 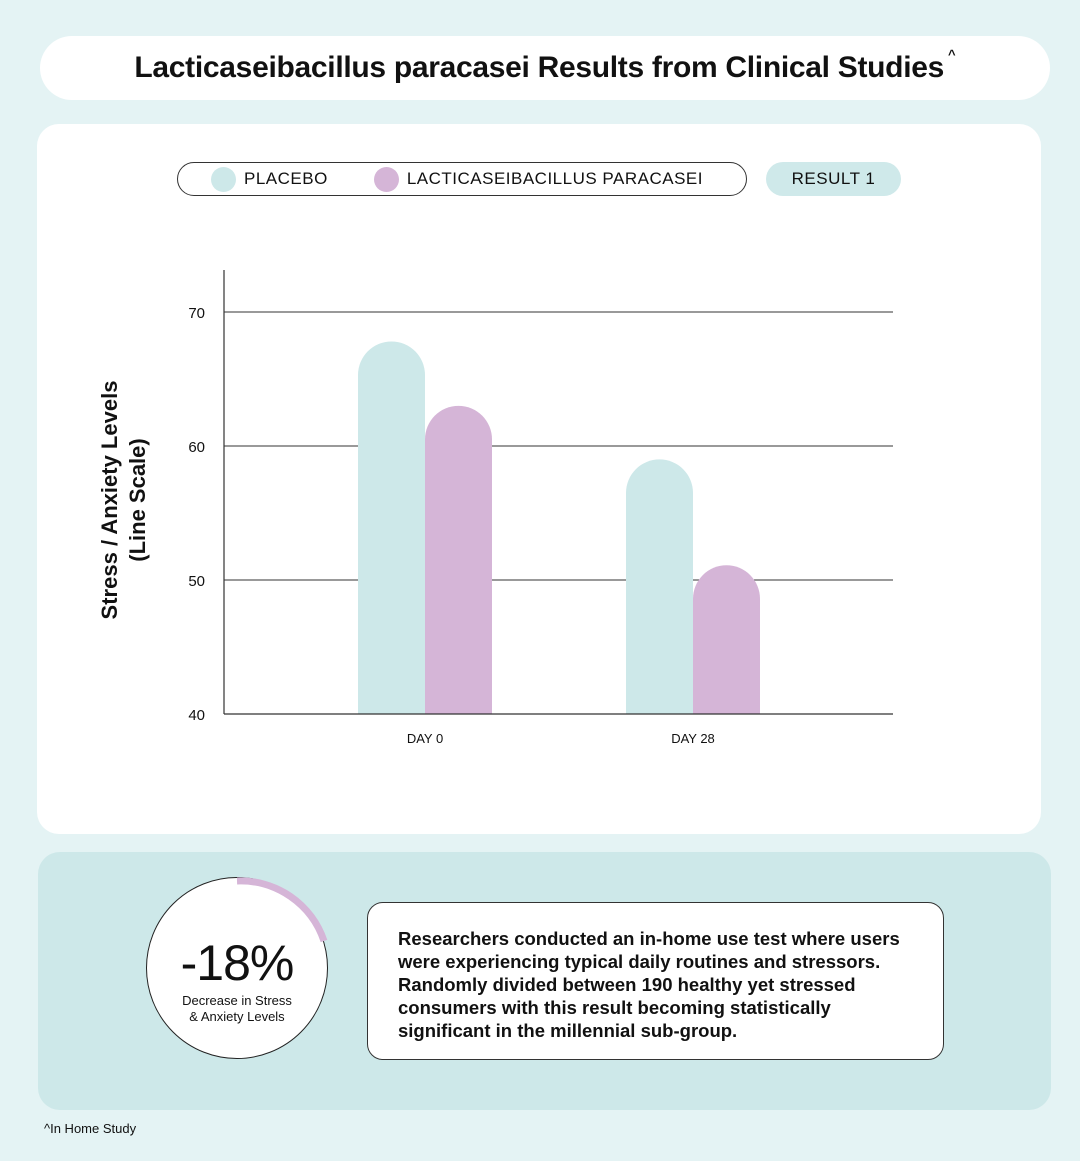 I want to click on stat-circle, so click(x=237, y=968).